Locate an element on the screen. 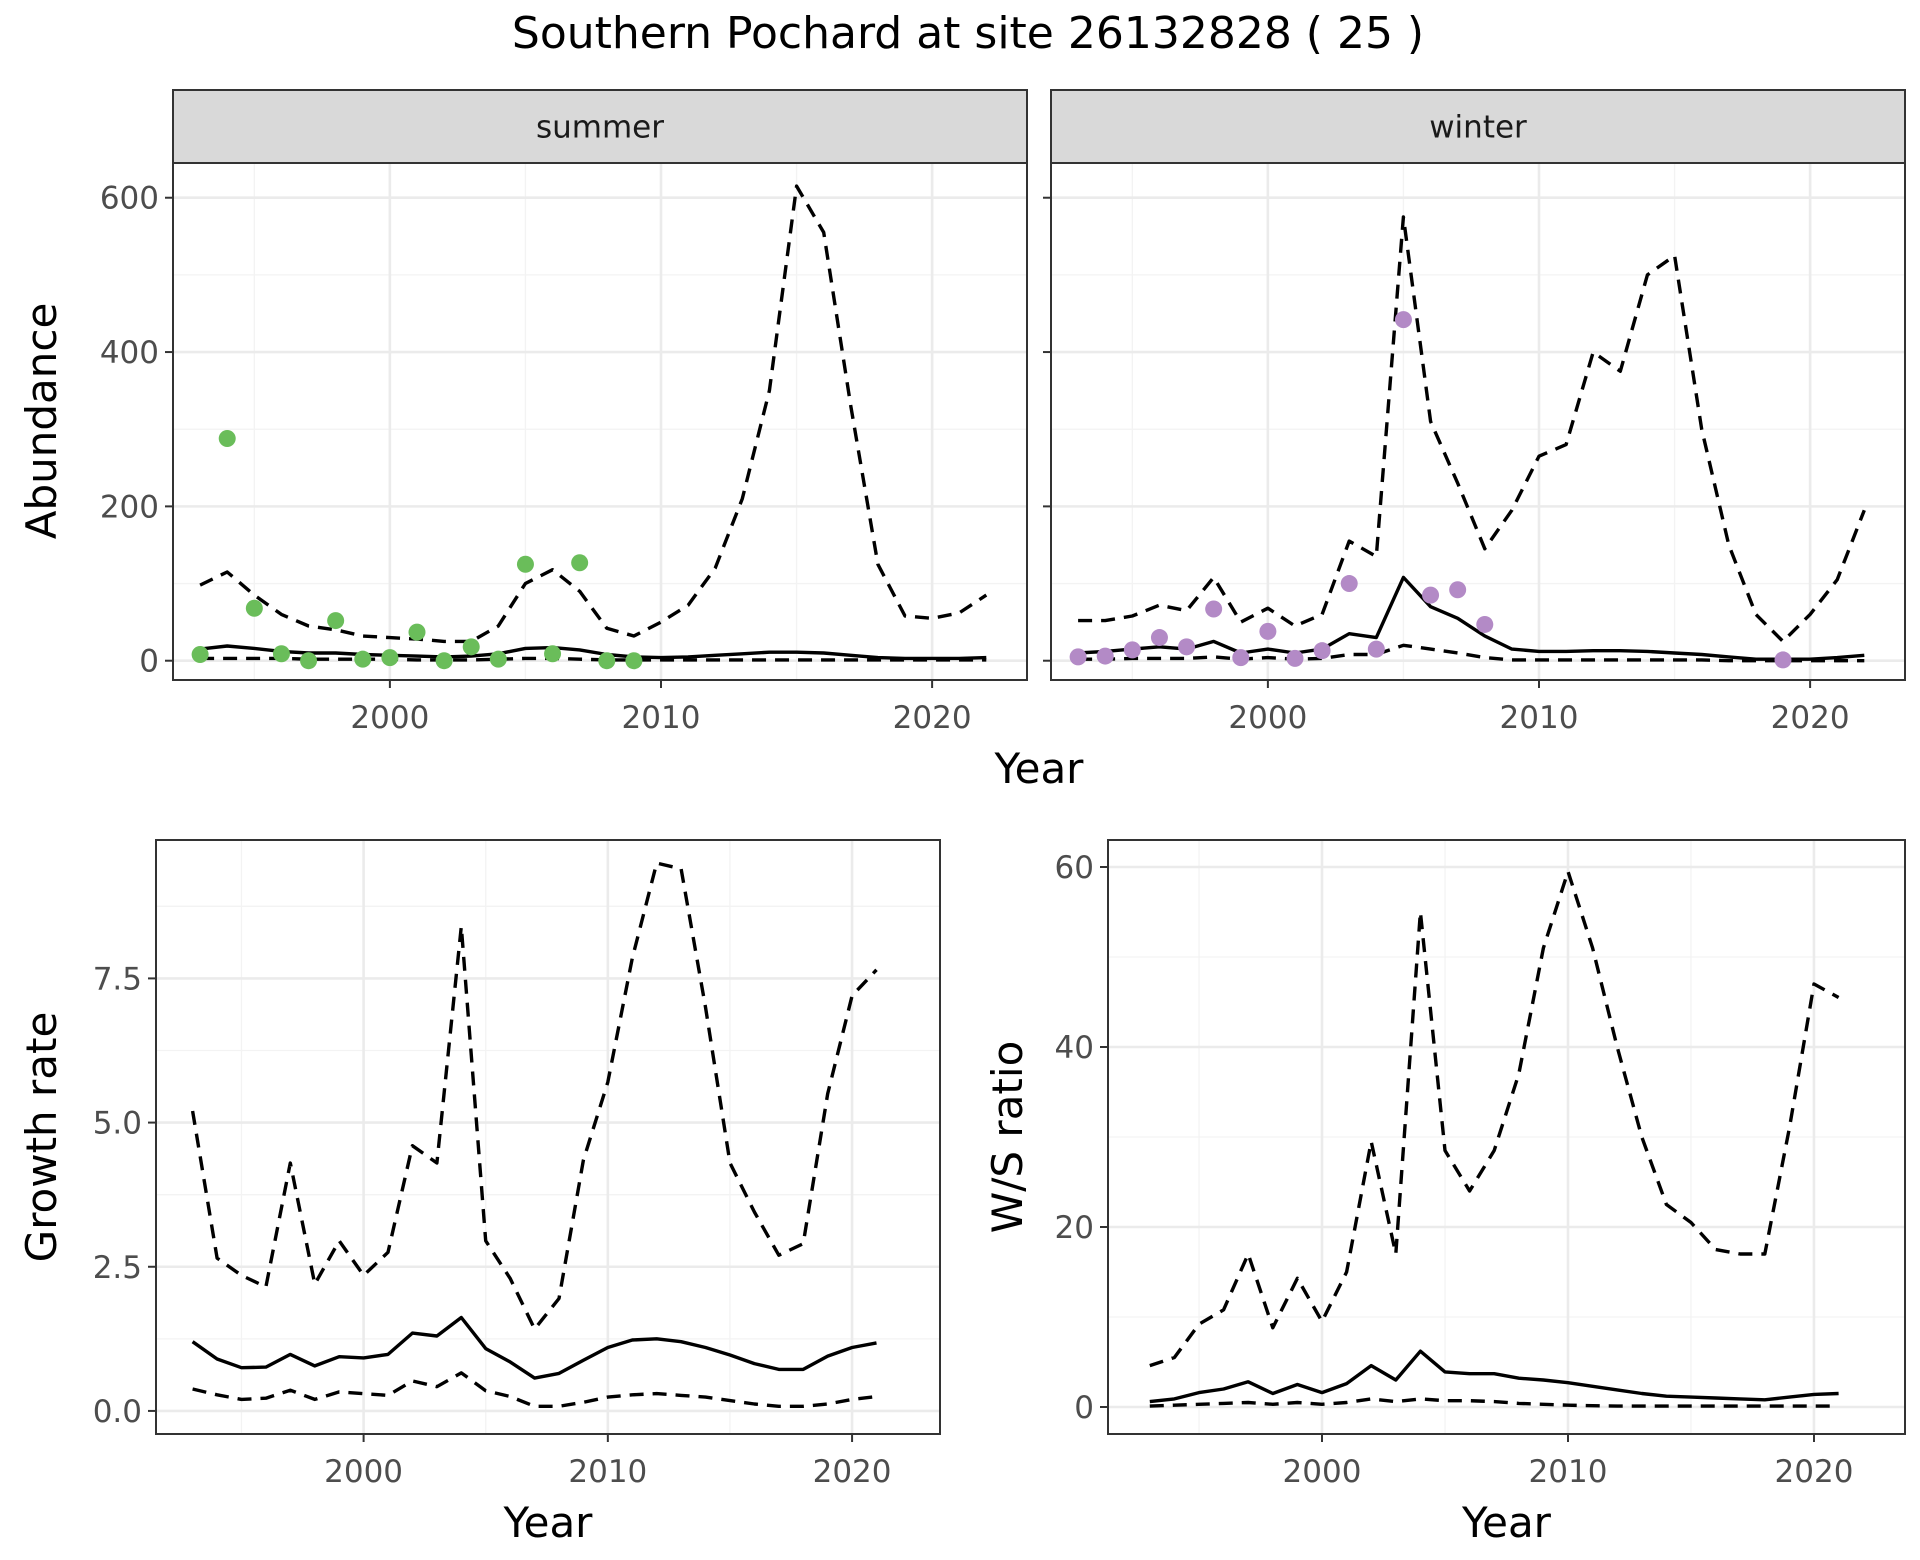  y-tick-label: 60 is located at coordinates (1074, 868).